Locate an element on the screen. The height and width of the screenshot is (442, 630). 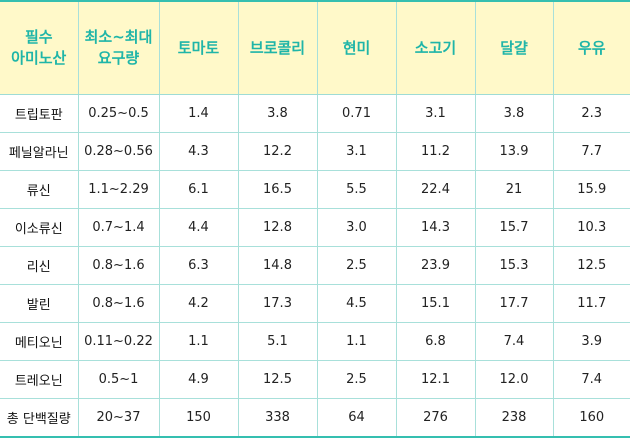
row-value-cell: 17.7 is located at coordinates (514, 303).